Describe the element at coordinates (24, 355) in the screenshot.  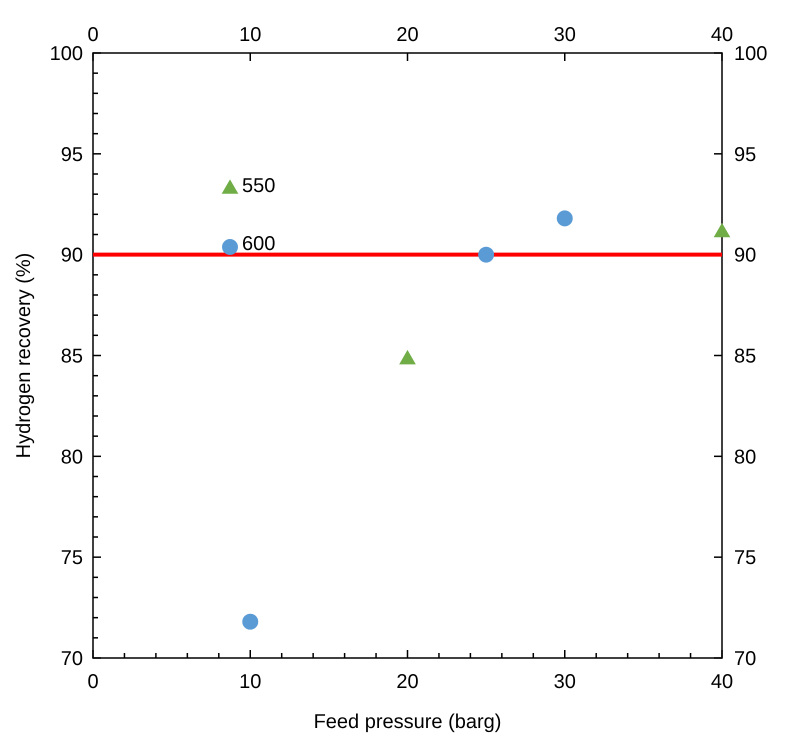
I see `y-axis-title: Hydrogen recovery (%)` at that location.